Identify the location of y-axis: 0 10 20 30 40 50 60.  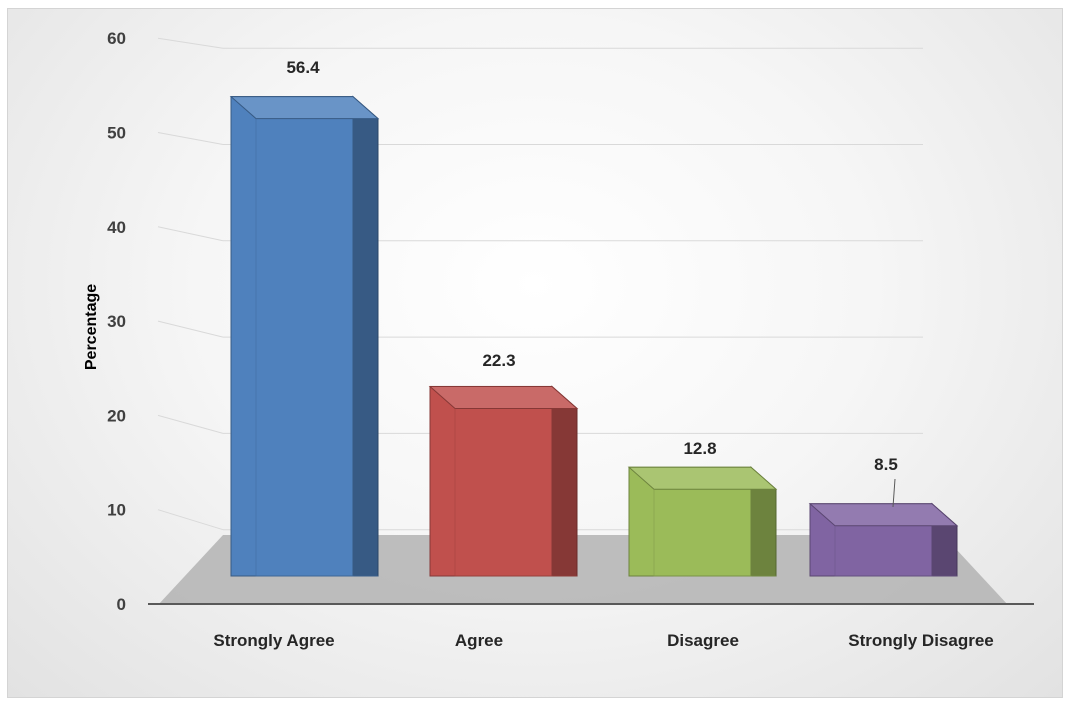
(116, 321).